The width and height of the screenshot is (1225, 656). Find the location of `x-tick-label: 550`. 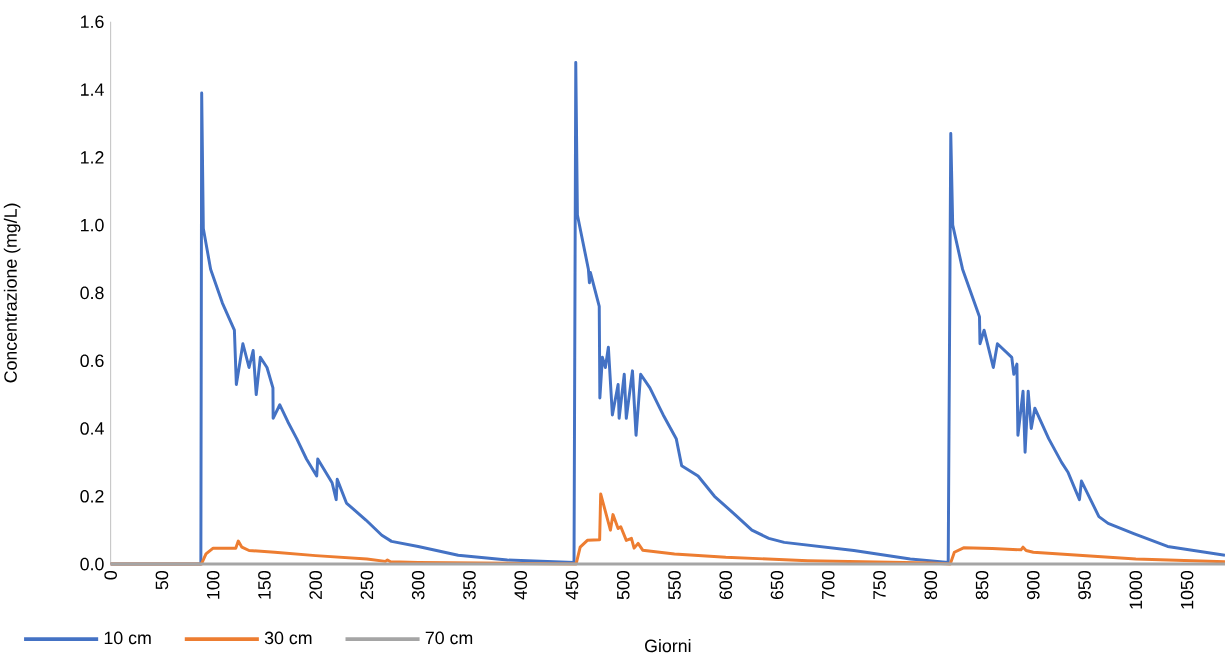

x-tick-label: 550 is located at coordinates (674, 585).